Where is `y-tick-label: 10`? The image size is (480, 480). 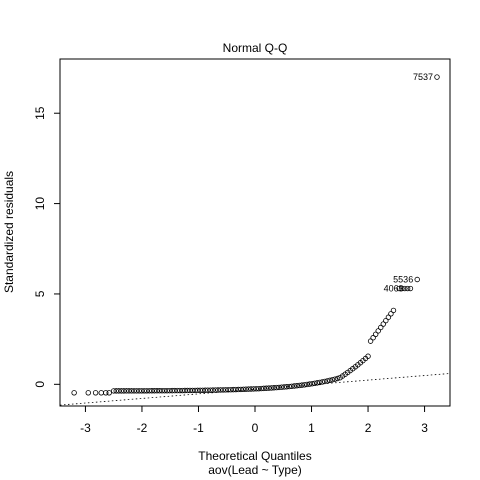 y-tick-label: 10 is located at coordinates (40, 204).